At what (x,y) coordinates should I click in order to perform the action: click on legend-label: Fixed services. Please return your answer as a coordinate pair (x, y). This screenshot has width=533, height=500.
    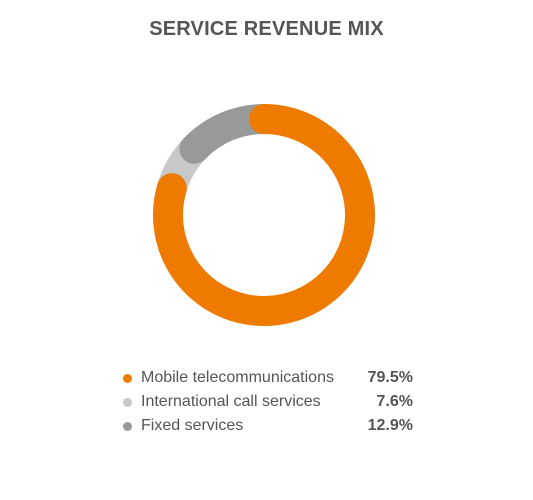
    Looking at the image, I should click on (192, 425).